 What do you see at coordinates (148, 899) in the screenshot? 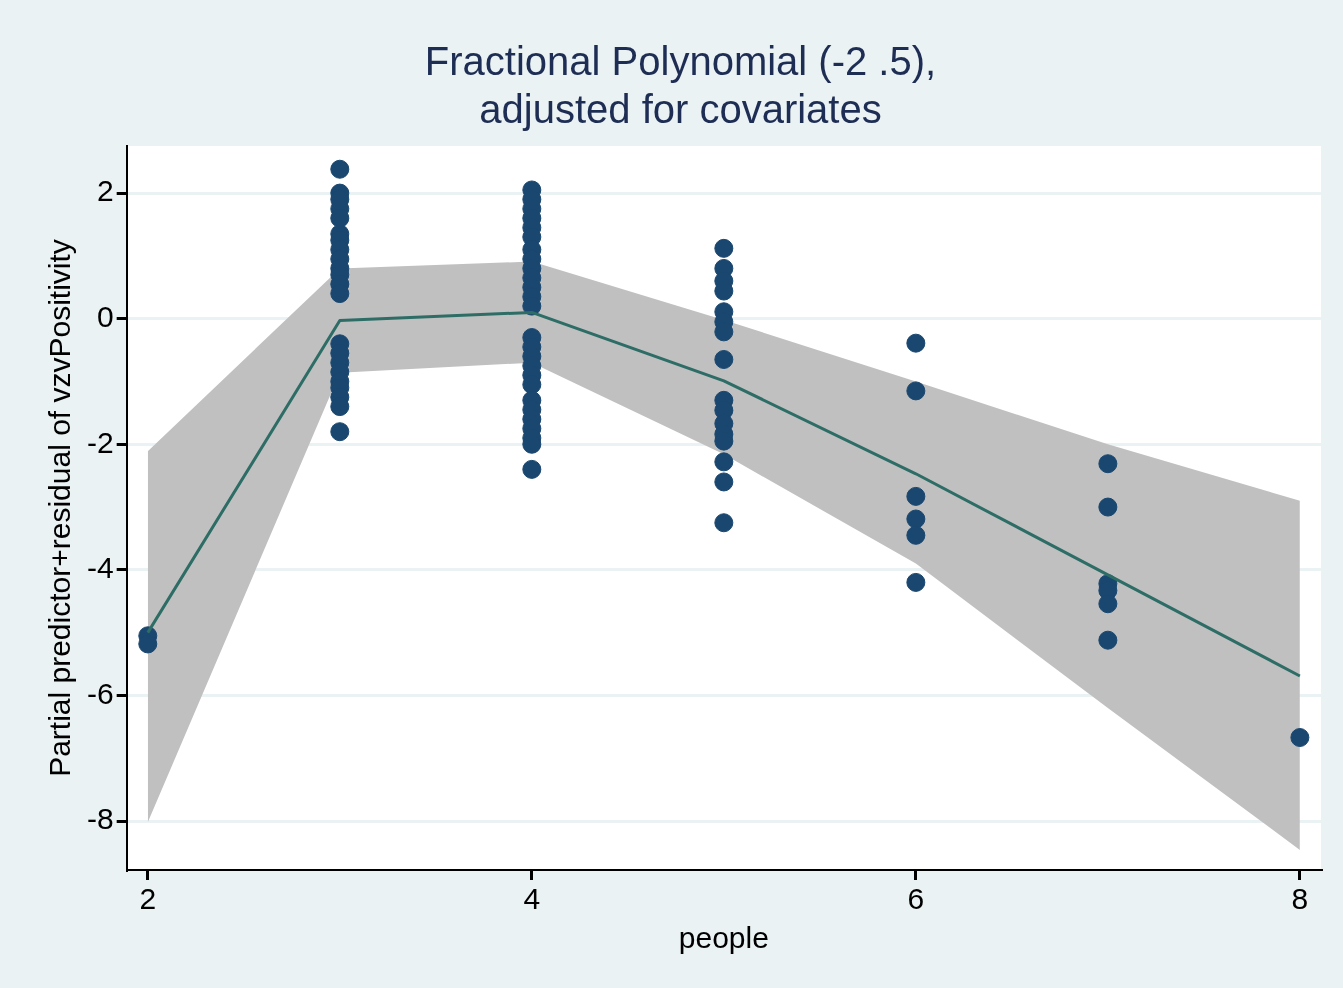
I see `x-tick-label: 2` at bounding box center [148, 899].